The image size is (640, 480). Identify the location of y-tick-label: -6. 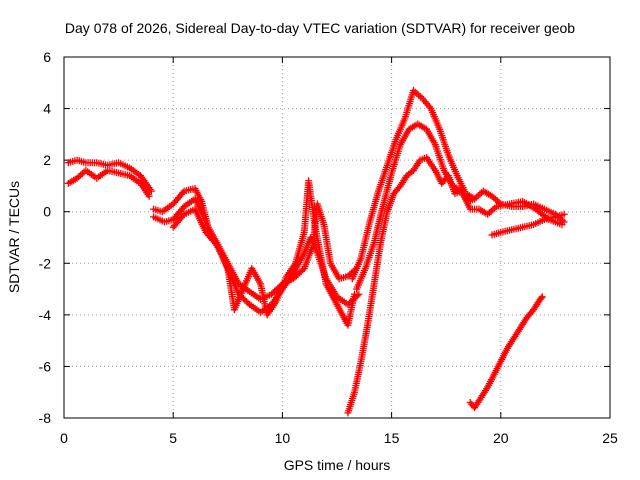
(45, 366).